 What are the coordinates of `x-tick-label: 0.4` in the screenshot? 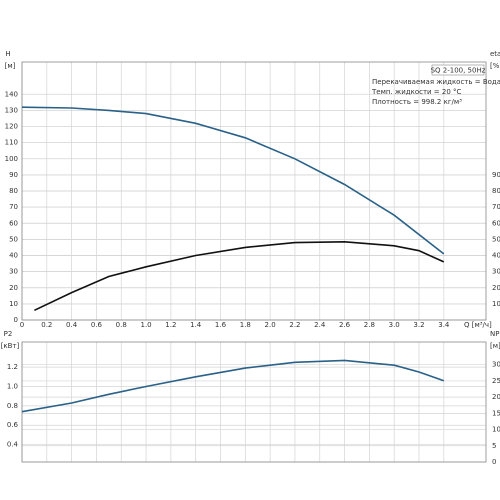 It's located at (72, 325).